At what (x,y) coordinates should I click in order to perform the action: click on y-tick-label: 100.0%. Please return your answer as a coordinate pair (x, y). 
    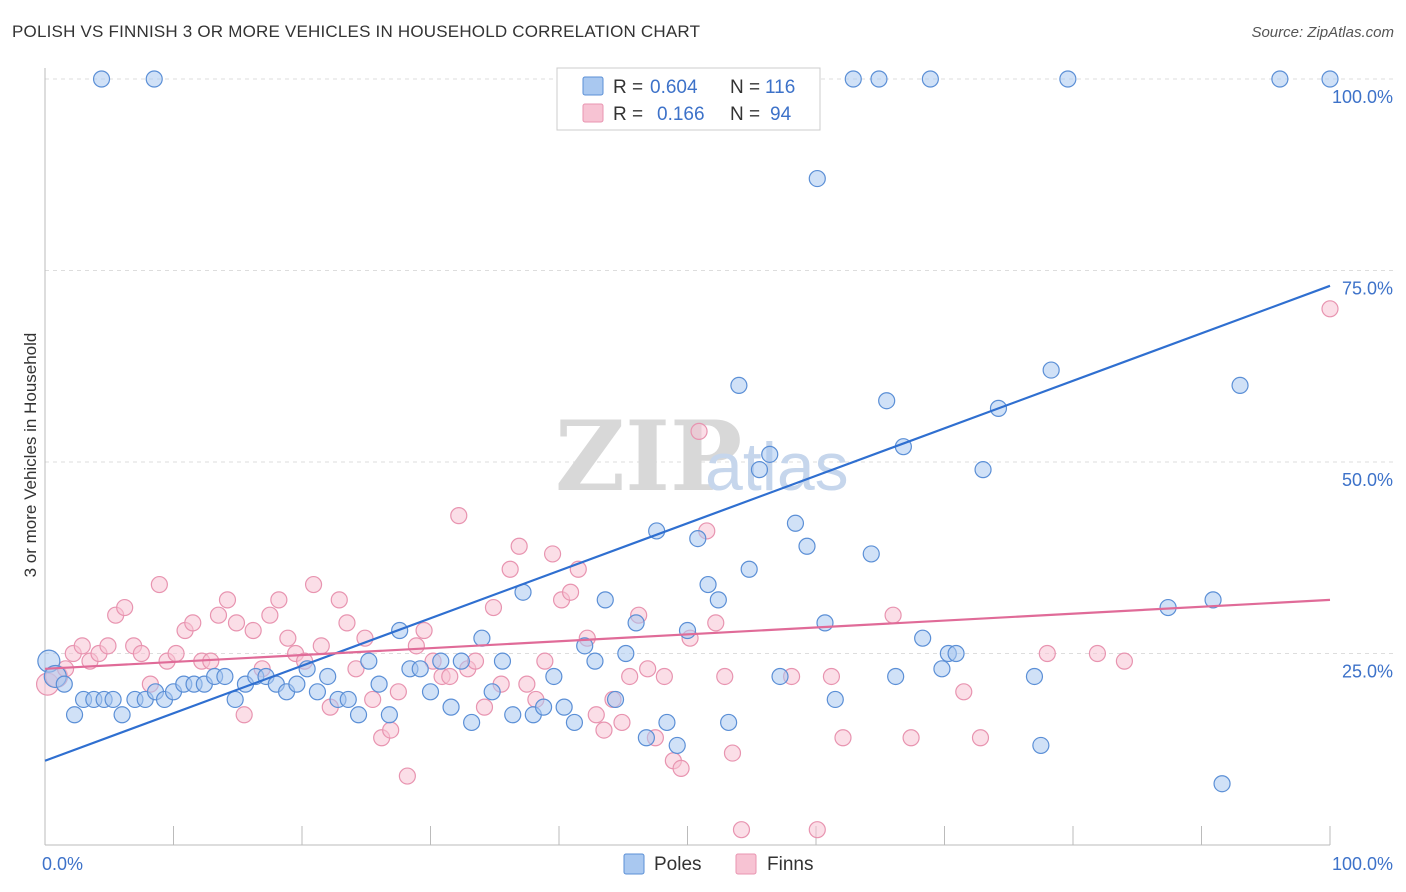
    Looking at the image, I should click on (1362, 97).